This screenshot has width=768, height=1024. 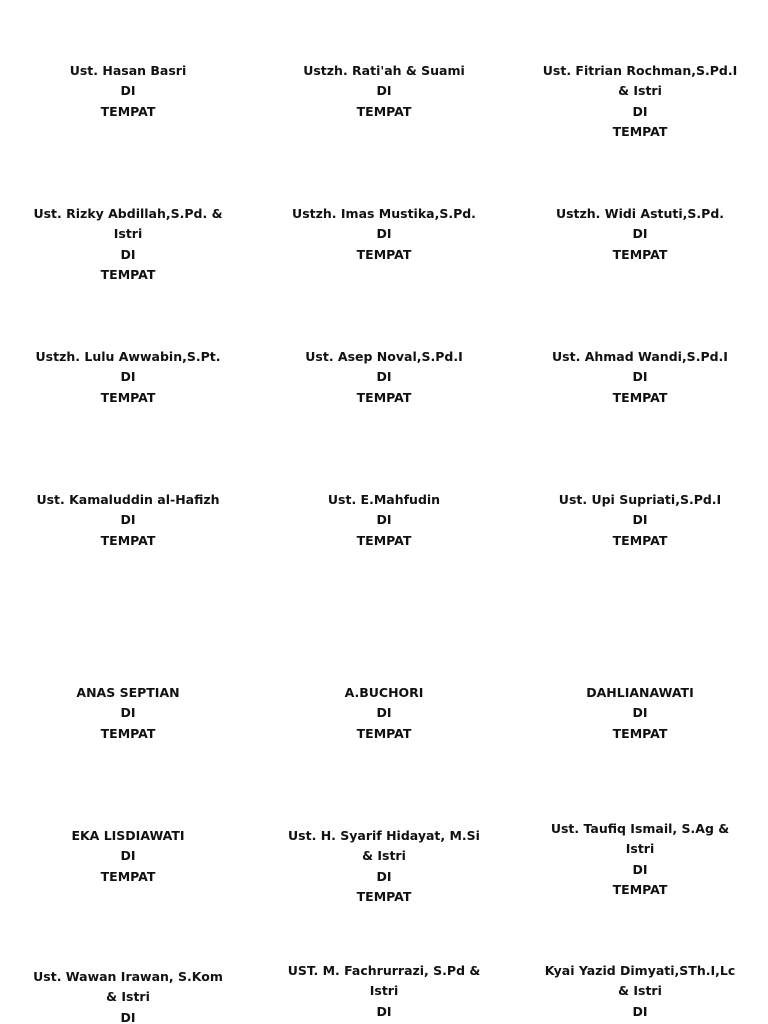 What do you see at coordinates (128, 356) in the screenshot?
I see `recipient-name: Ustzh. Lulu Awwabin,S.Pt.` at bounding box center [128, 356].